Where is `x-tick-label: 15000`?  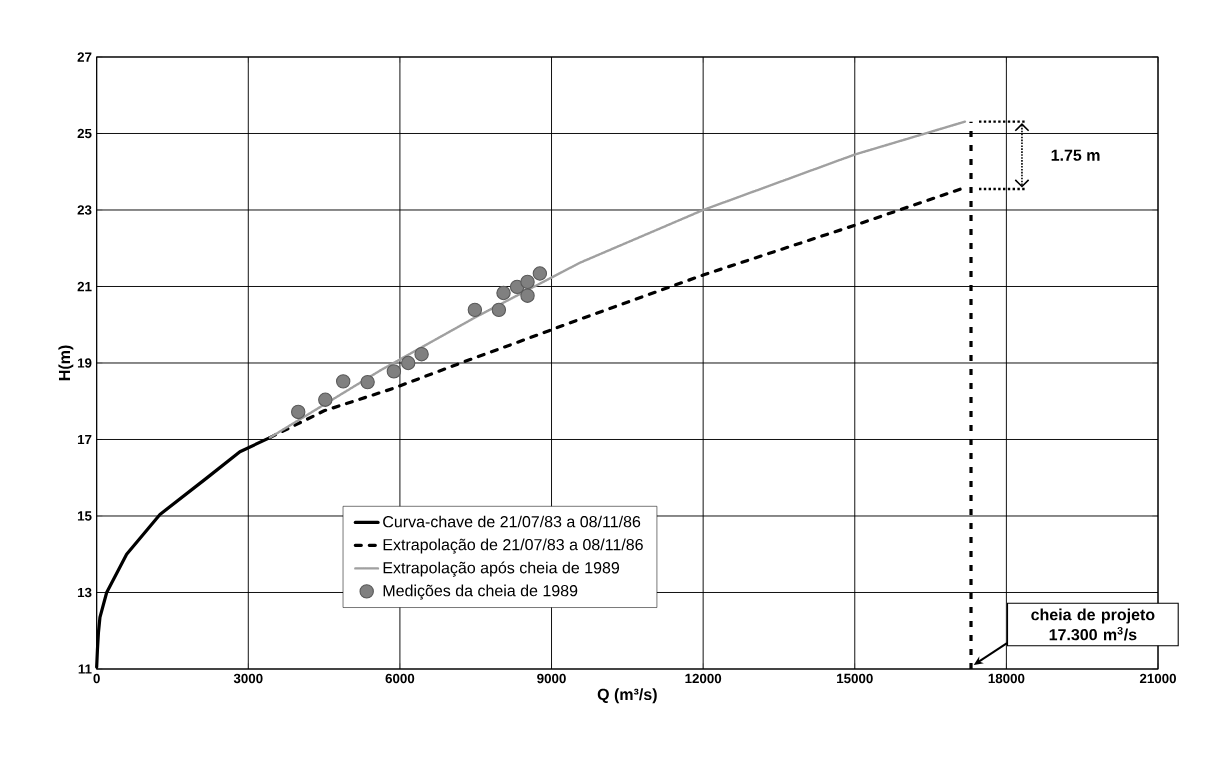
x-tick-label: 15000 is located at coordinates (855, 678).